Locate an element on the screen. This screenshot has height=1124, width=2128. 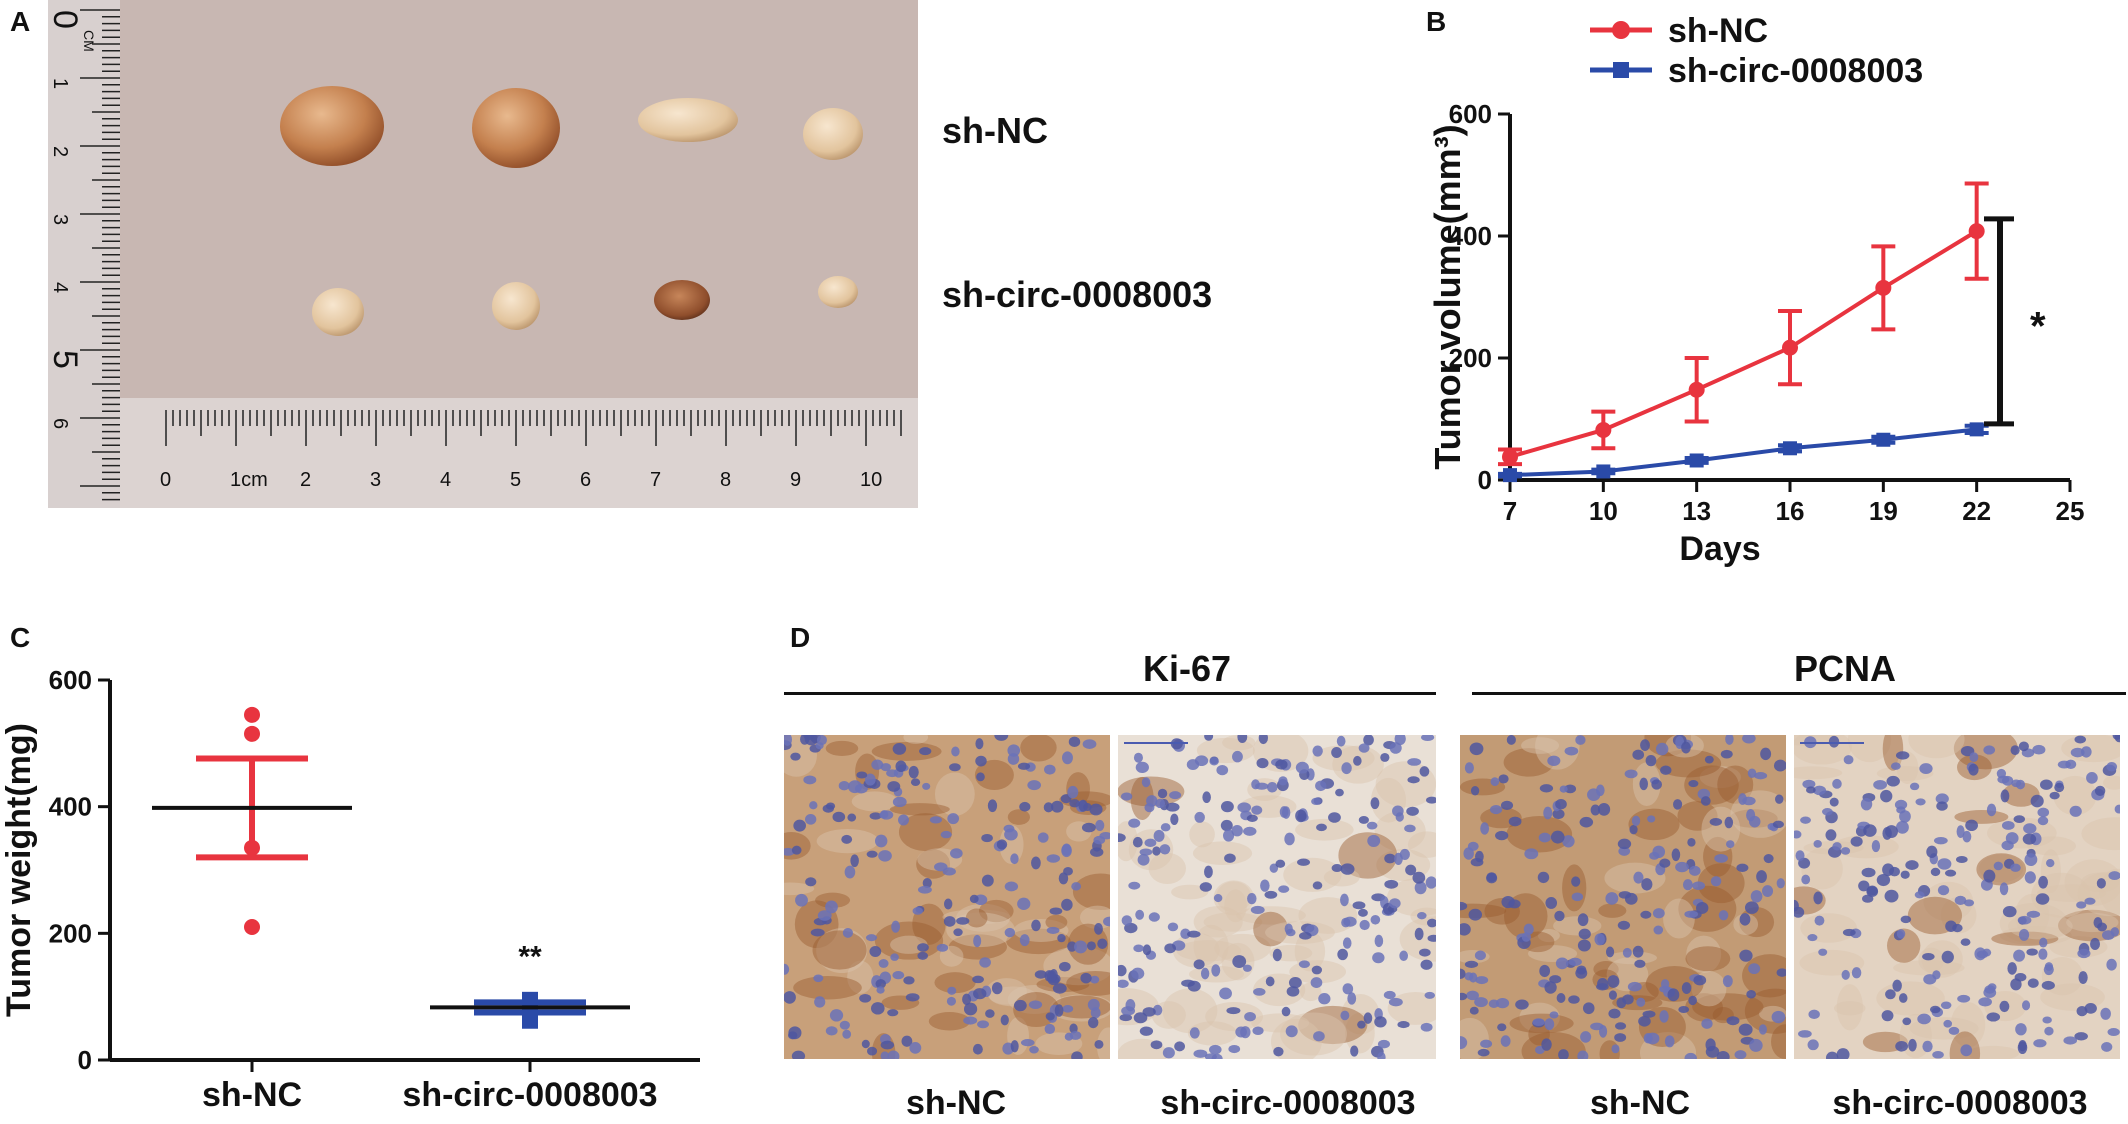
x-tick-label: 22 is located at coordinates (1976, 511).